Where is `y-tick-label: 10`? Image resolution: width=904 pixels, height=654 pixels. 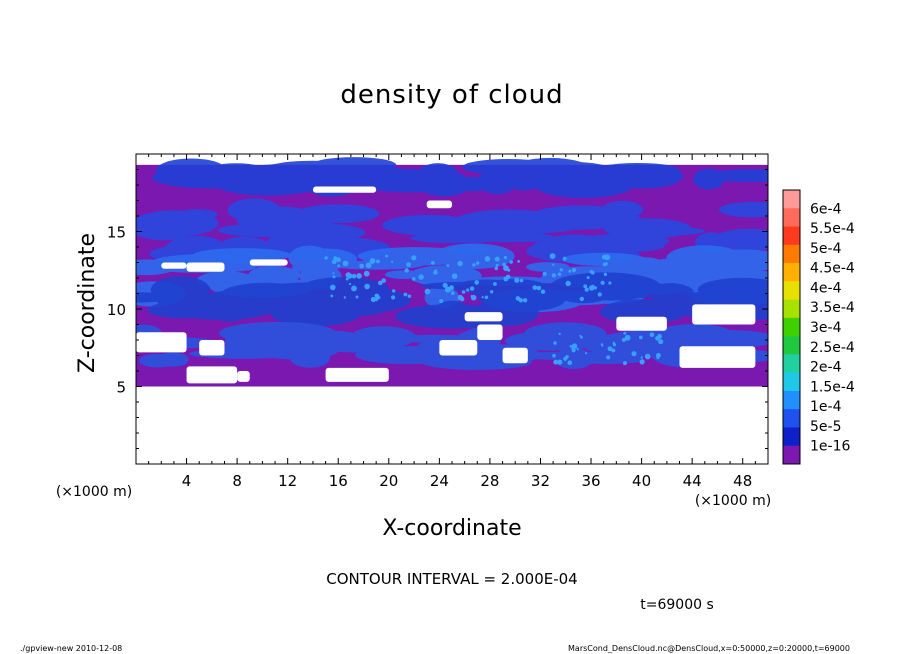 y-tick-label: 10 is located at coordinates (116, 310).